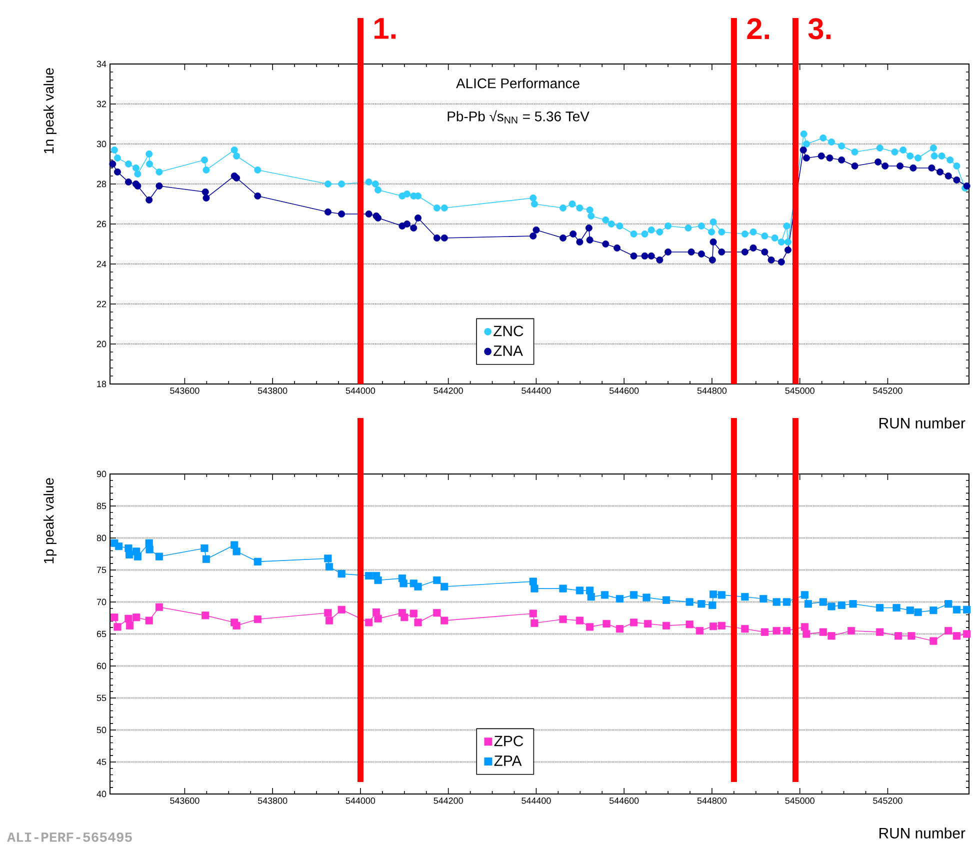 The width and height of the screenshot is (973, 850). I want to click on y-tick-label: 45, so click(101, 762).